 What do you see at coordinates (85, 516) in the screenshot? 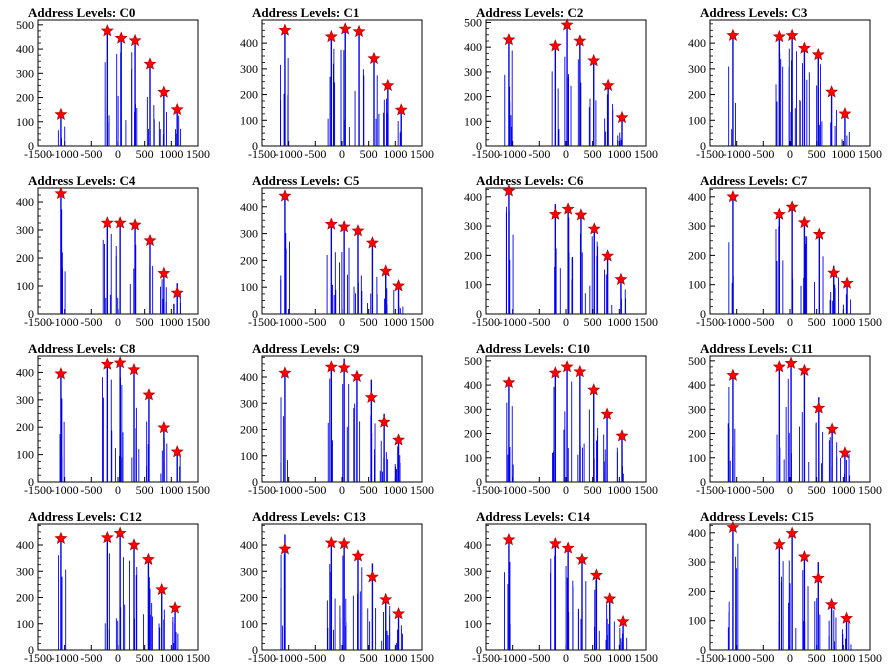
I see `chart-title: Address Levels: C12` at bounding box center [85, 516].